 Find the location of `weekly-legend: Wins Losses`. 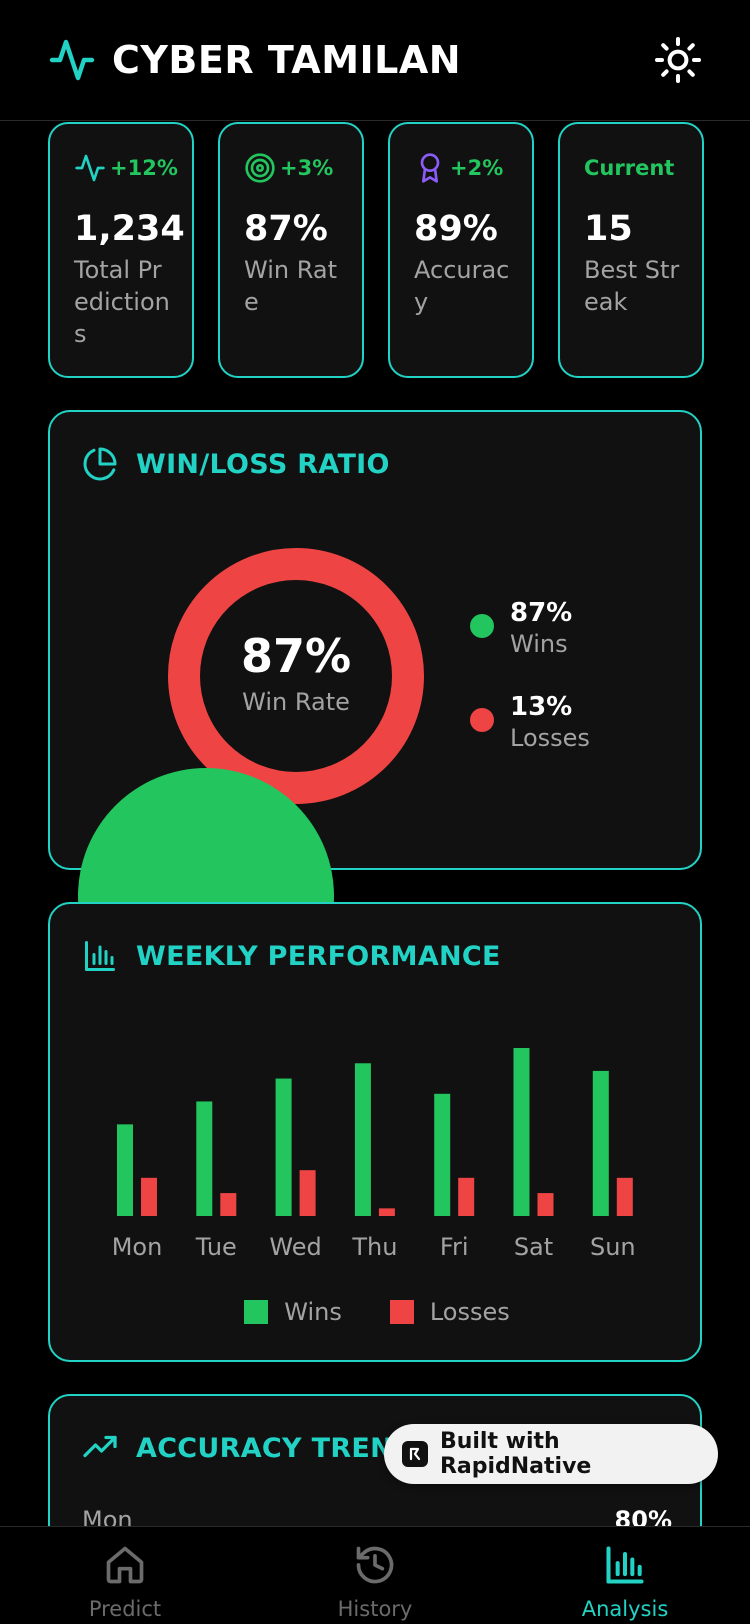

weekly-legend: Wins Losses is located at coordinates (377, 1312).